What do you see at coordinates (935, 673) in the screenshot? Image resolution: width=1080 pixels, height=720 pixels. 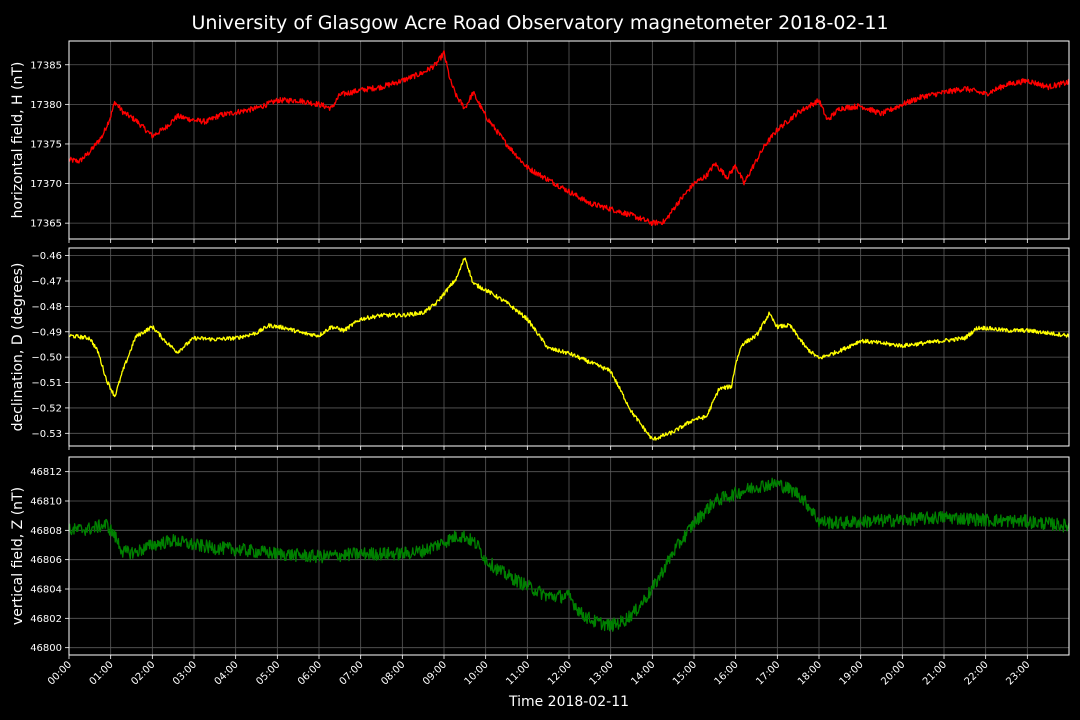 I see `x-tick-label: 21:00` at bounding box center [935, 673].